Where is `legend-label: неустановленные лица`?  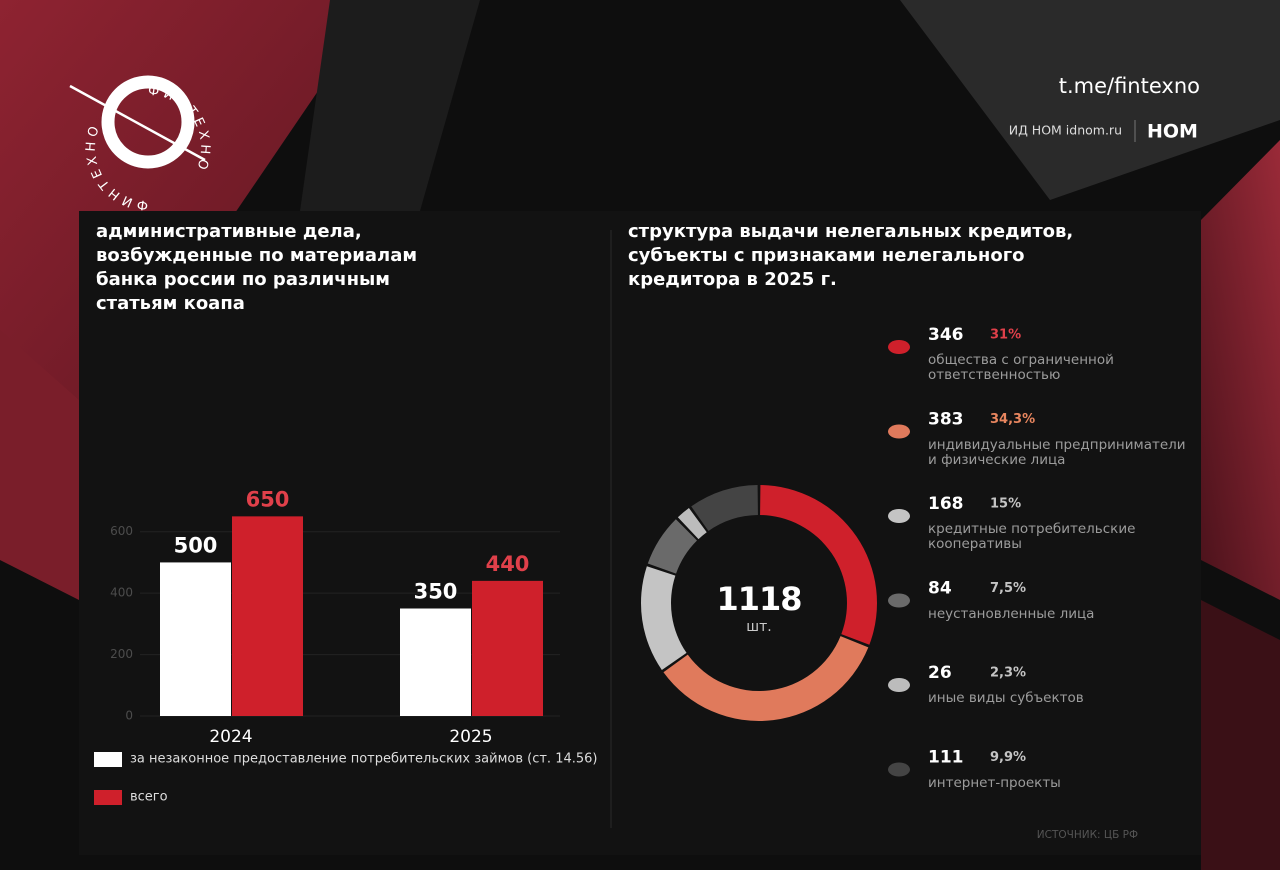
legend-label: неустановленные лица is located at coordinates (1011, 614).